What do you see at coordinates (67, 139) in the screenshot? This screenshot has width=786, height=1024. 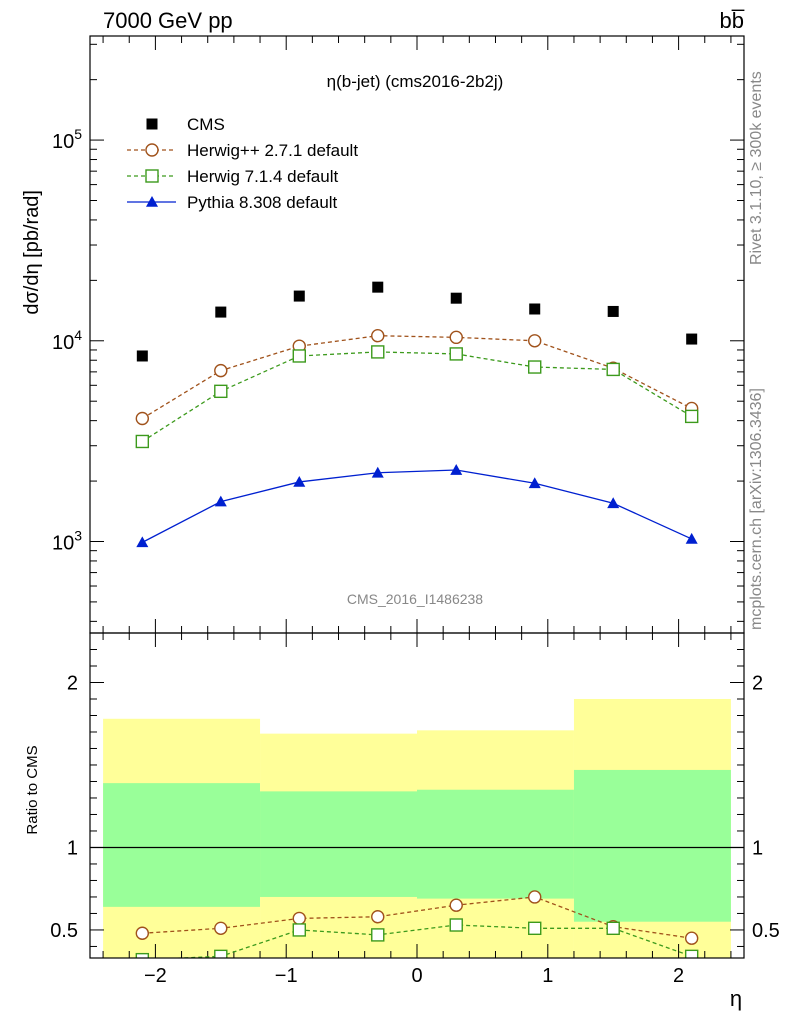 I see `main-y-tick-label: 10⁵` at bounding box center [67, 139].